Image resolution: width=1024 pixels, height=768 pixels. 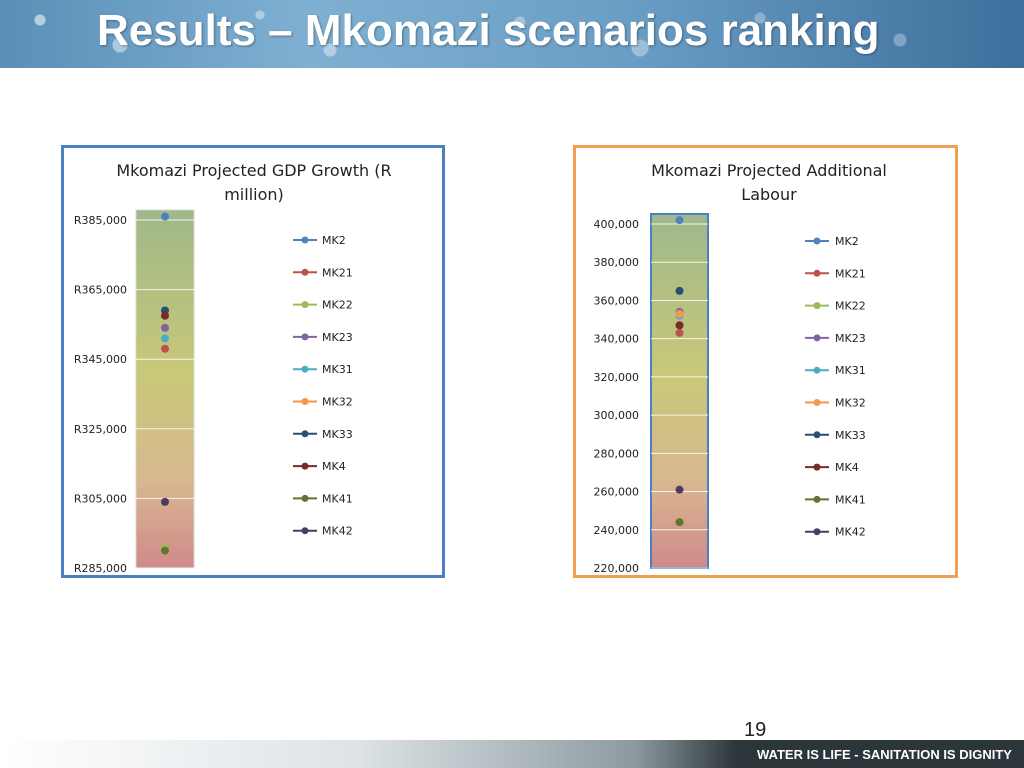 What do you see at coordinates (617, 492) in the screenshot?
I see `y-tick-label: 260,000` at bounding box center [617, 492].